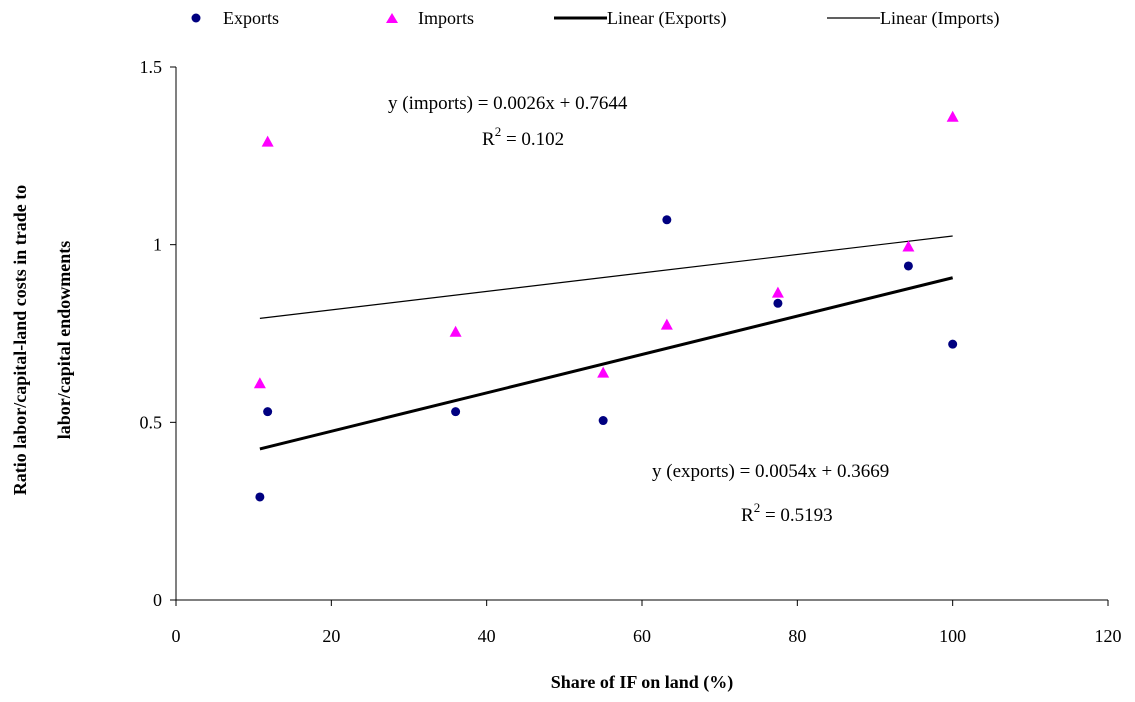  Describe the element at coordinates (747, 515) in the screenshot. I see `exports-r-base: R` at that location.